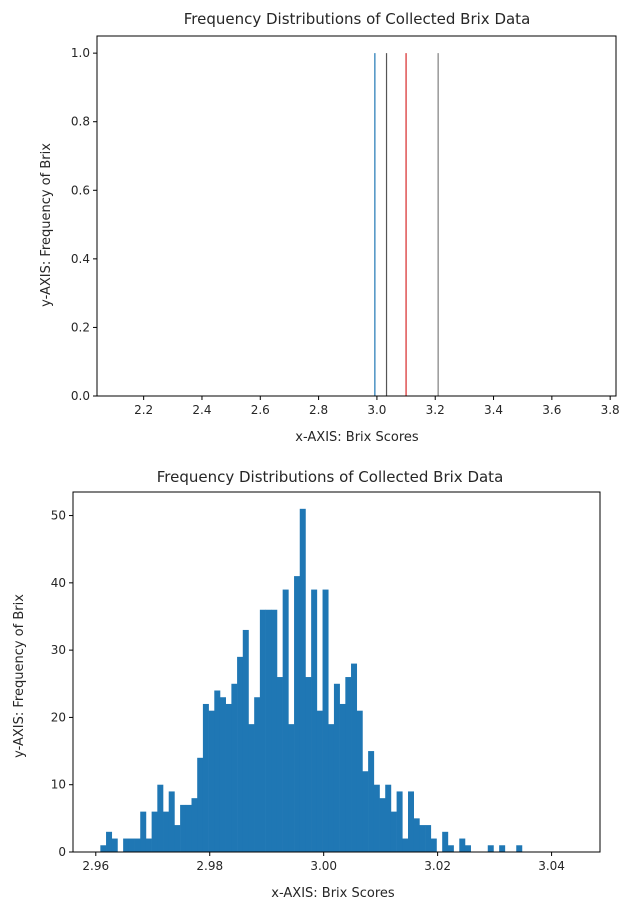 The height and width of the screenshot is (901, 625). What do you see at coordinates (80, 396) in the screenshot?
I see `y-tick-label: 0.0` at bounding box center [80, 396].